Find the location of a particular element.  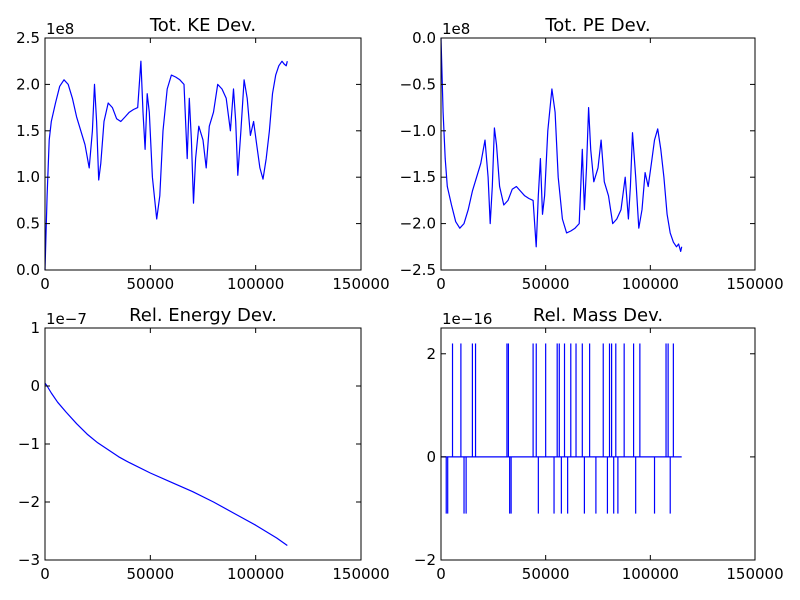

axis-offset-label: 1e−7 is located at coordinates (66, 319).